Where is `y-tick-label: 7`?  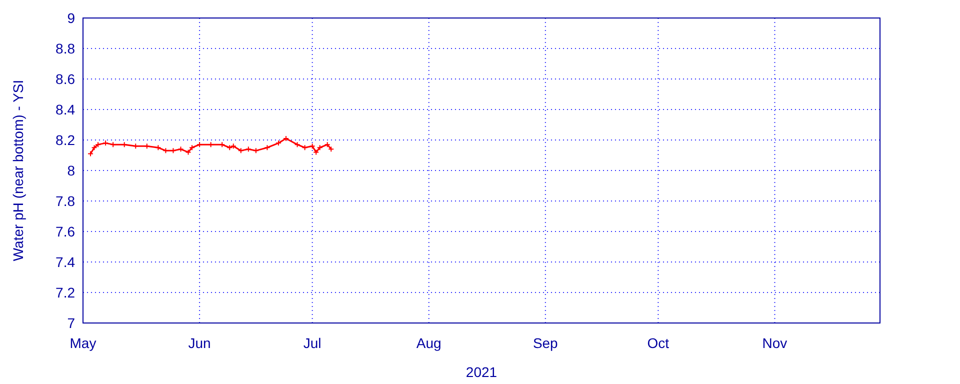
y-tick-label: 7 is located at coordinates (71, 322).